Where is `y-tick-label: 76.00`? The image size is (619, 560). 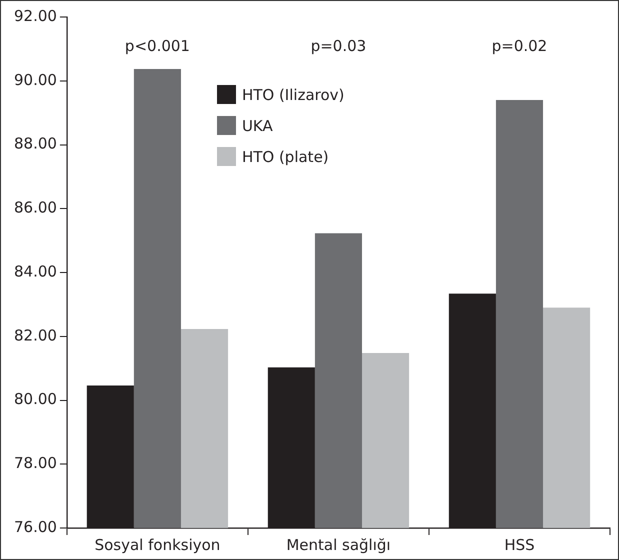 y-tick-label: 76.00 is located at coordinates (35, 527).